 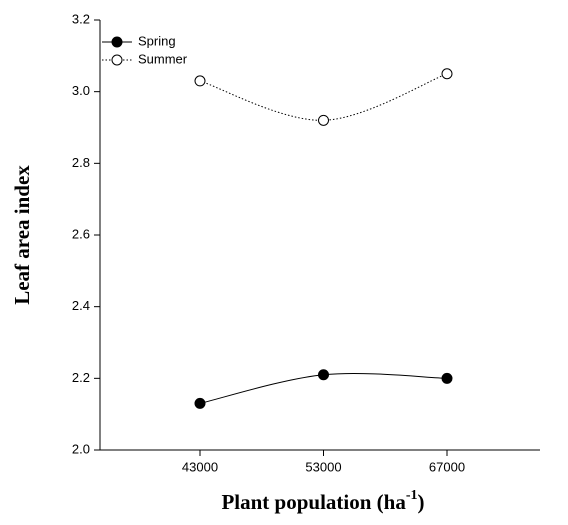 I want to click on x-axis-label-sup: -1, so click(x=412, y=495).